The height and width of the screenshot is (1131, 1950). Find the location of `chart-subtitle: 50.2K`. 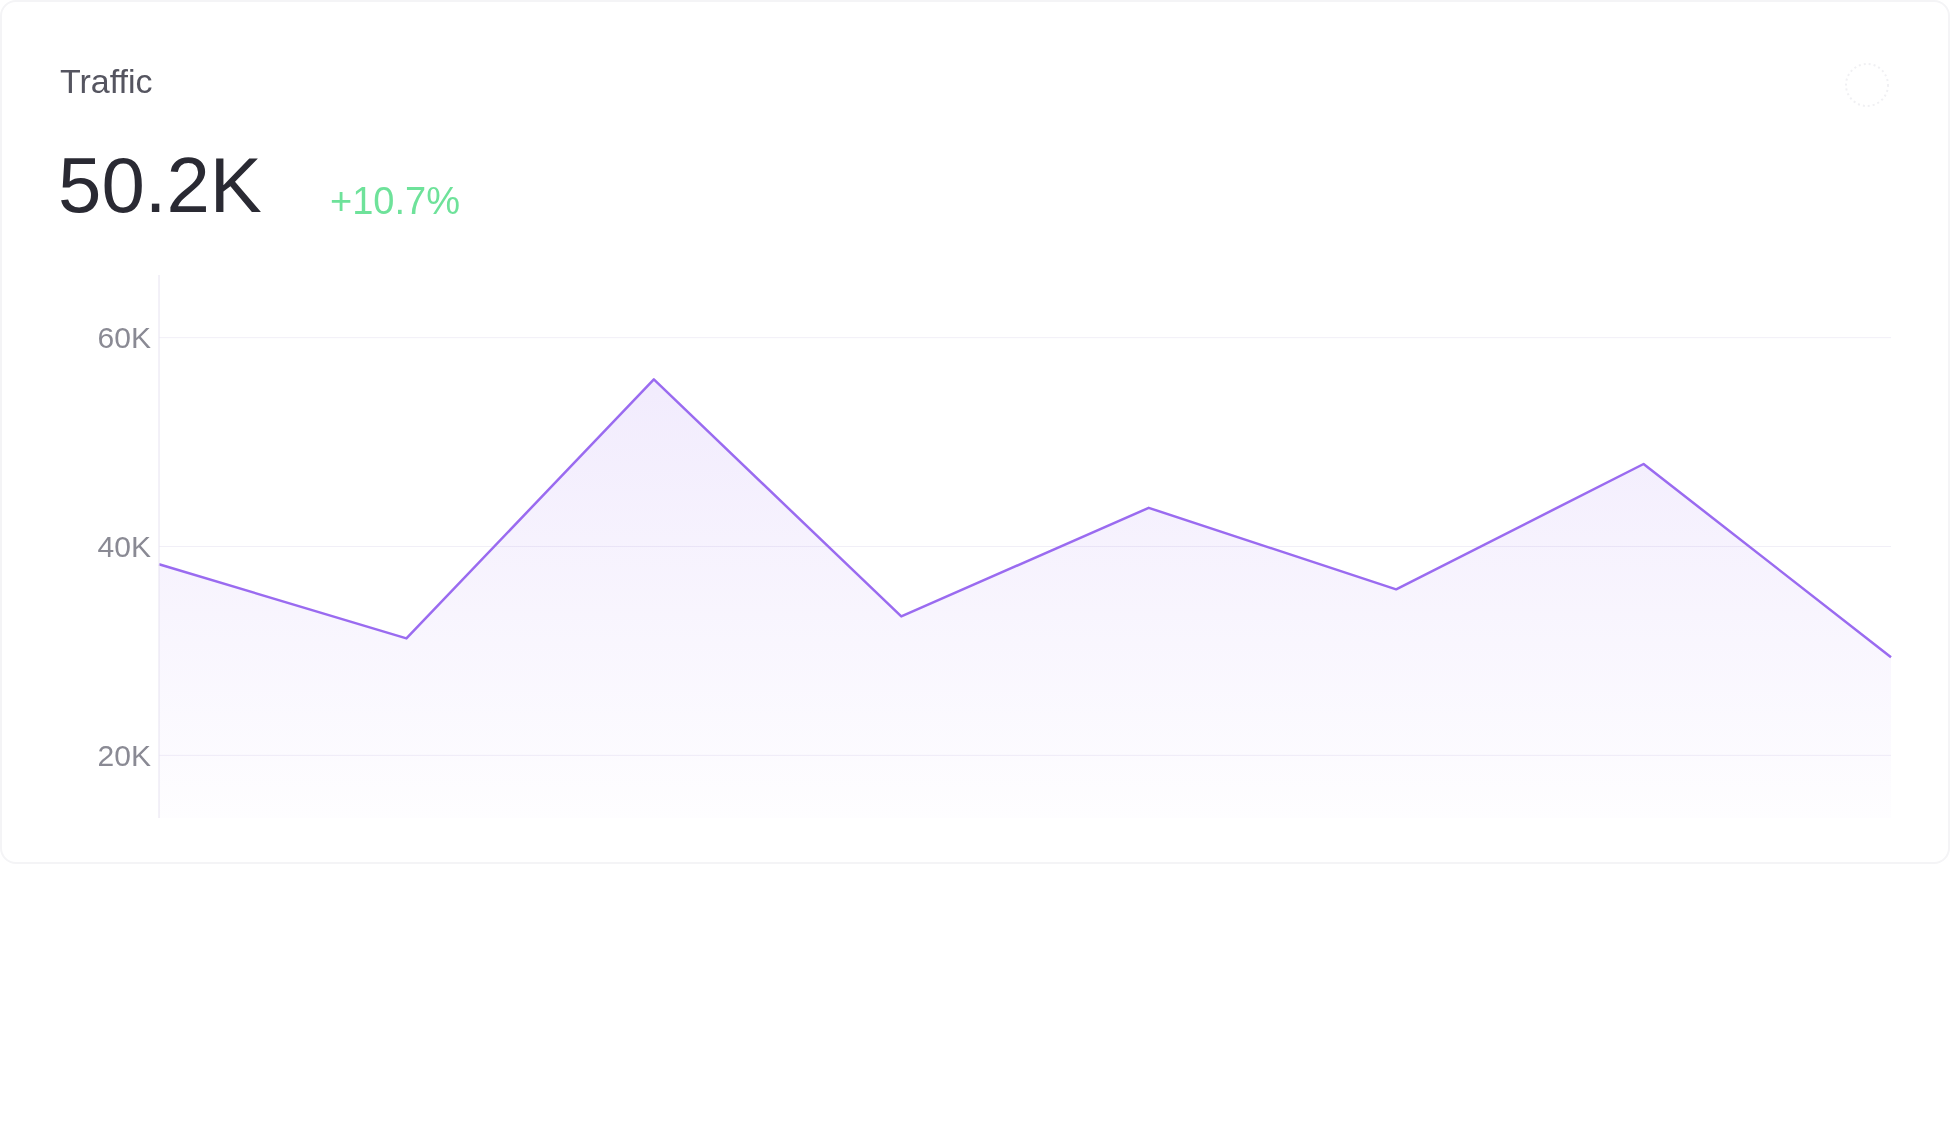

chart-subtitle: 50.2K is located at coordinates (160, 185).